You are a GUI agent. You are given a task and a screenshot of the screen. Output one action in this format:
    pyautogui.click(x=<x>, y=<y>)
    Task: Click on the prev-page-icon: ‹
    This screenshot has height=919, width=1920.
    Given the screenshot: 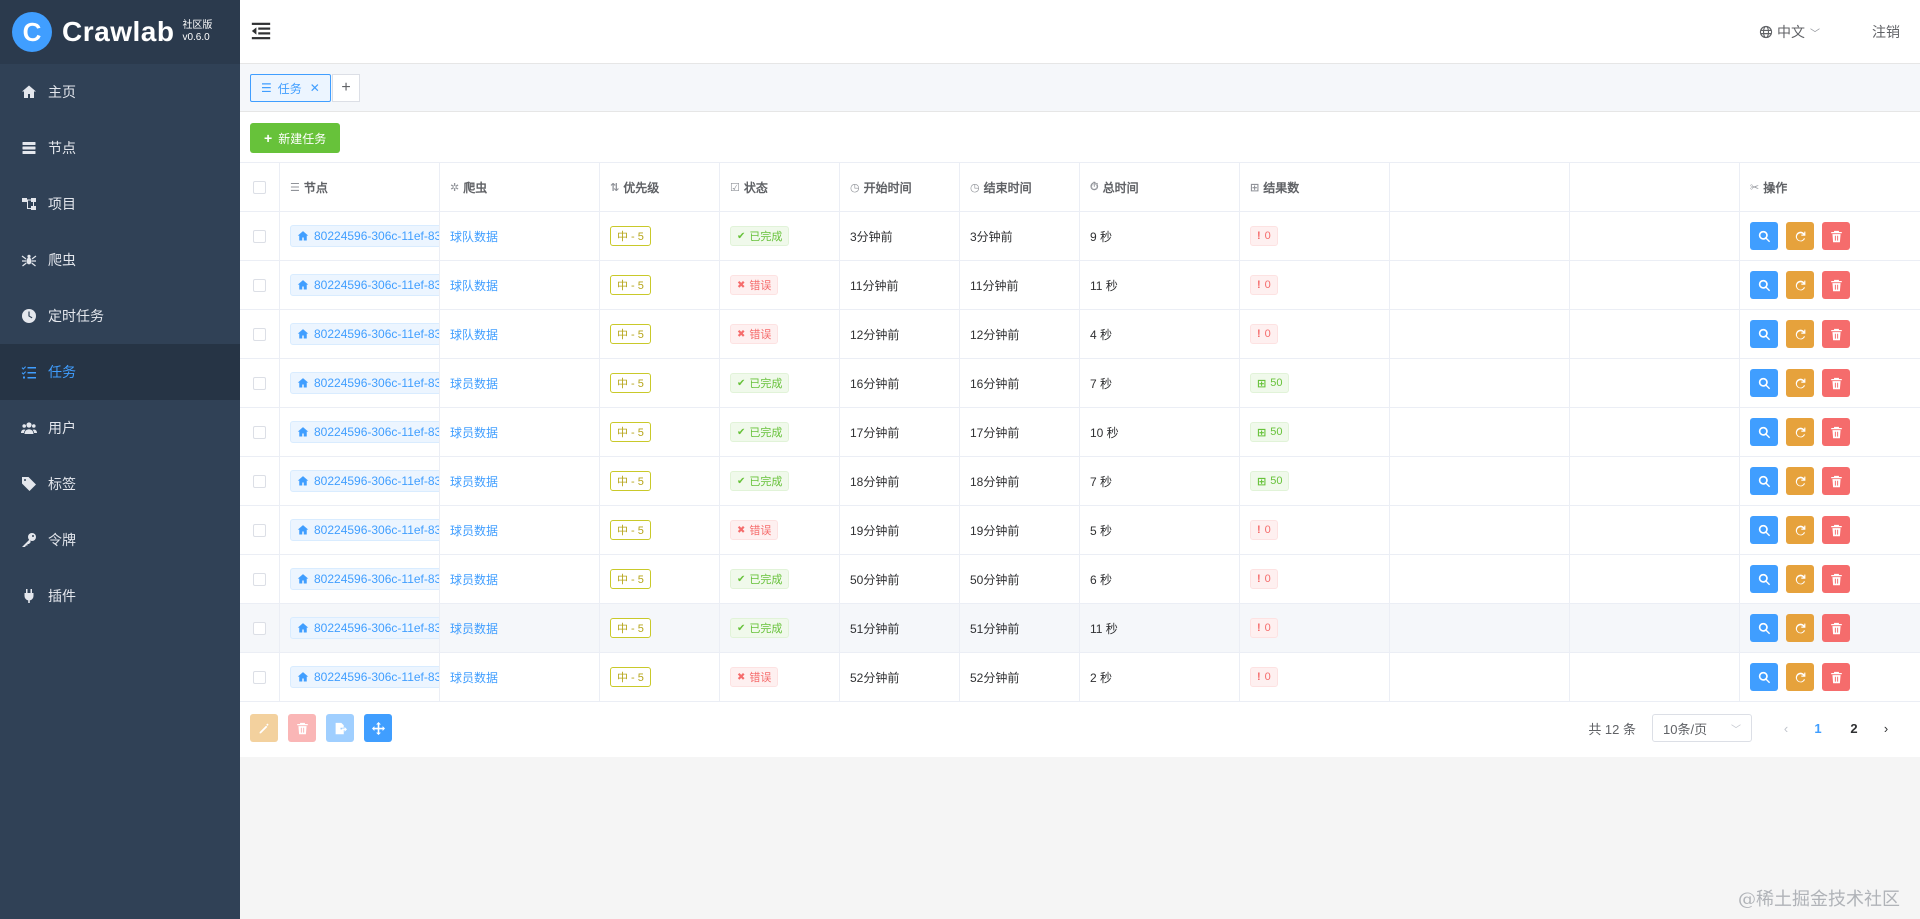 What is the action you would take?
    pyautogui.click(x=1786, y=728)
    